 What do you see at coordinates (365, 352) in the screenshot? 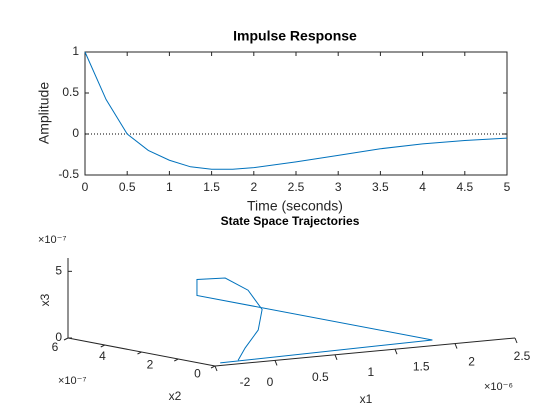
I see `x-axis` at bounding box center [365, 352].